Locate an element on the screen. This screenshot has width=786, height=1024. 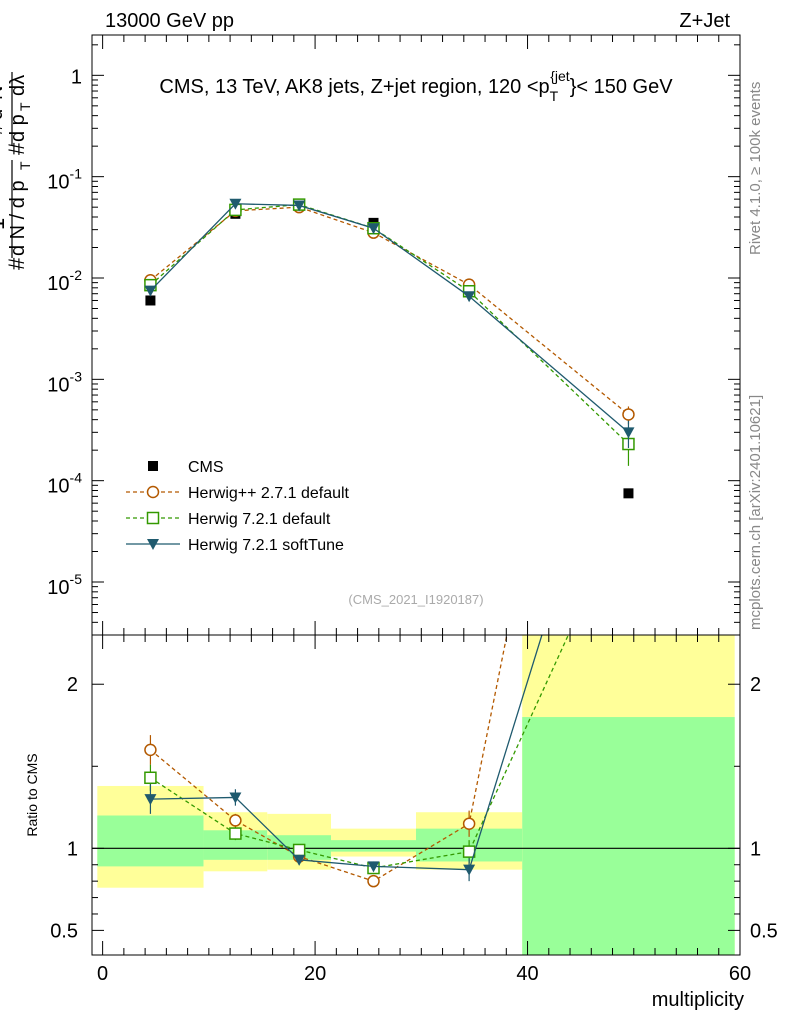
point-herwigpp is located at coordinates (628, 414).